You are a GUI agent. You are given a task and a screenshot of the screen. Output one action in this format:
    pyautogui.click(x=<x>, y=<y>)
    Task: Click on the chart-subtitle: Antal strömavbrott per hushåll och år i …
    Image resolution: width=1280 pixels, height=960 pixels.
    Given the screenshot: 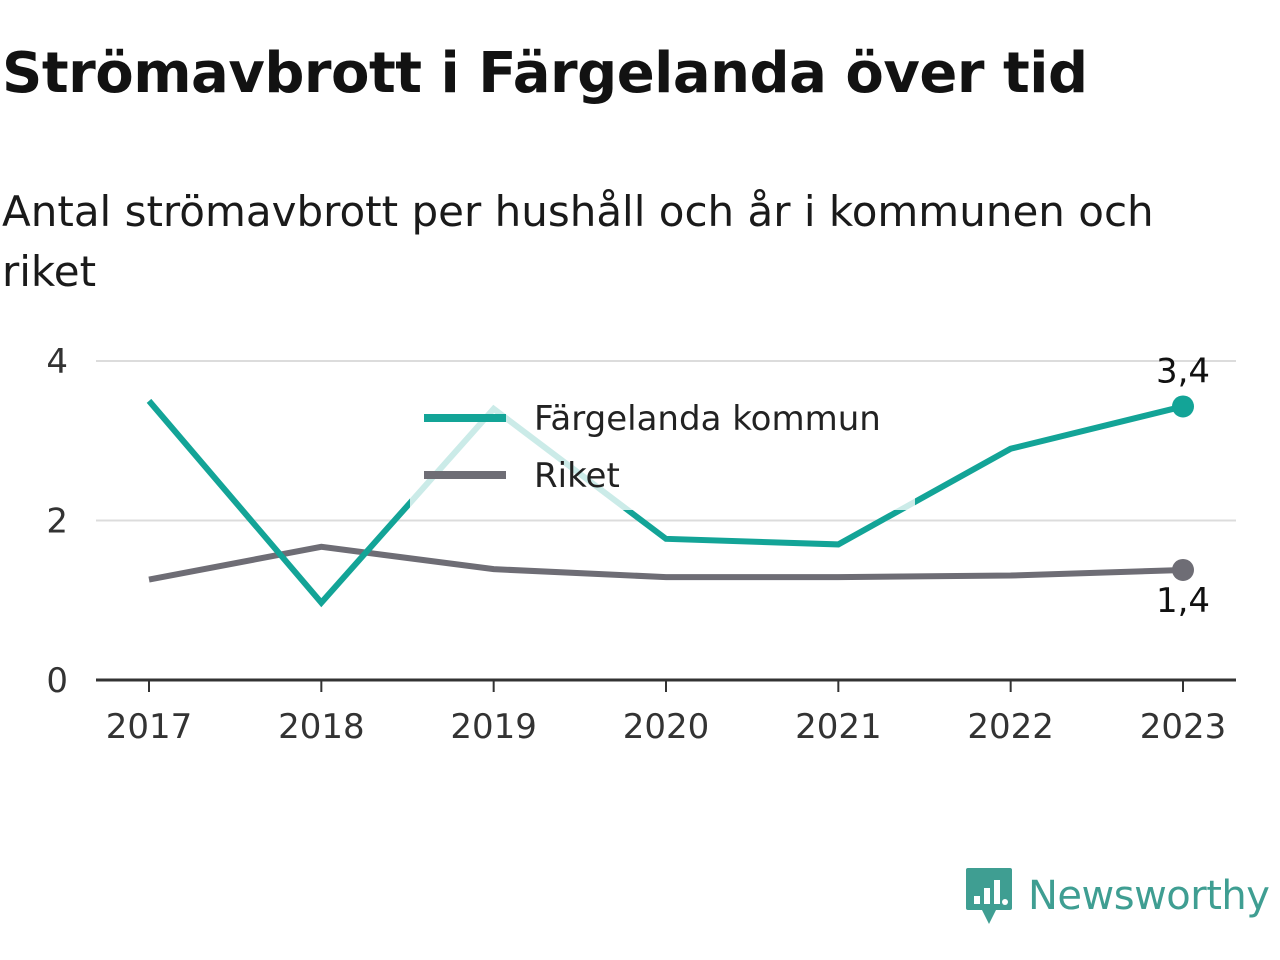 What is the action you would take?
    pyautogui.click(x=578, y=241)
    